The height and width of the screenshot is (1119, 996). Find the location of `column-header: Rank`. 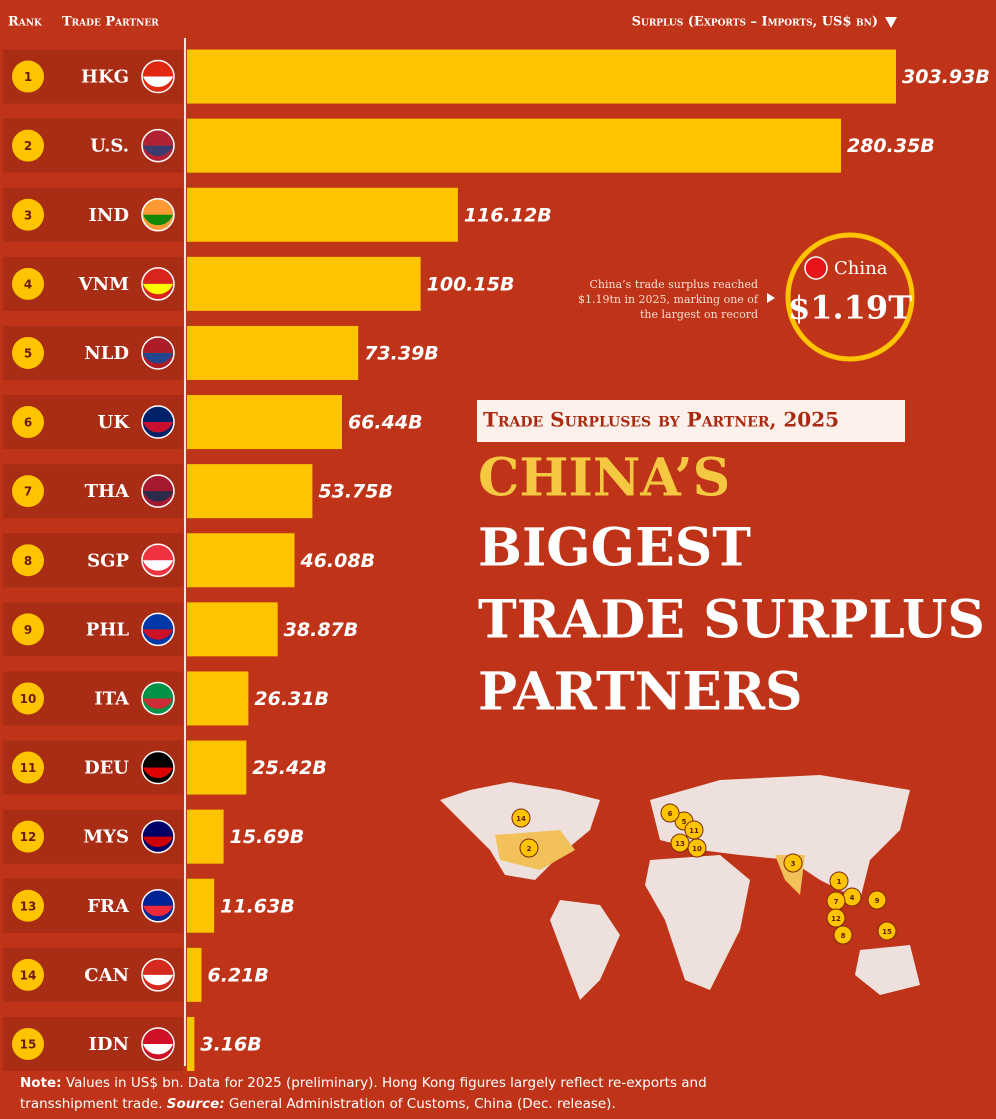

column-header: Rank is located at coordinates (25, 22).